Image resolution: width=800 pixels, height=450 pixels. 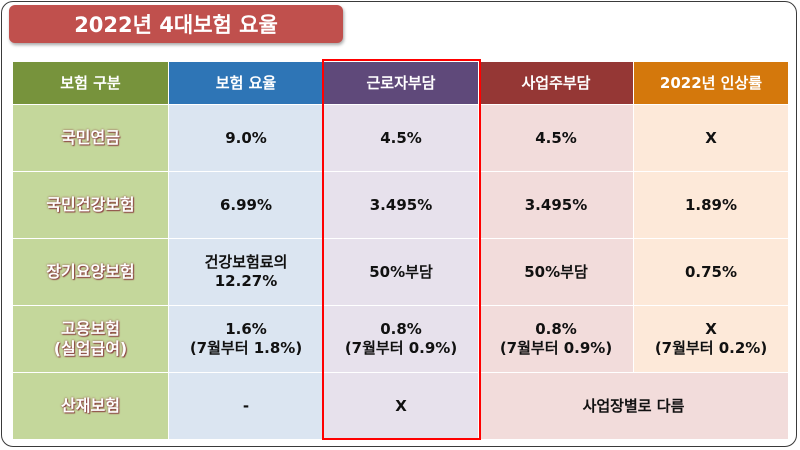 I want to click on row-label: 국민연금, so click(x=90, y=138).